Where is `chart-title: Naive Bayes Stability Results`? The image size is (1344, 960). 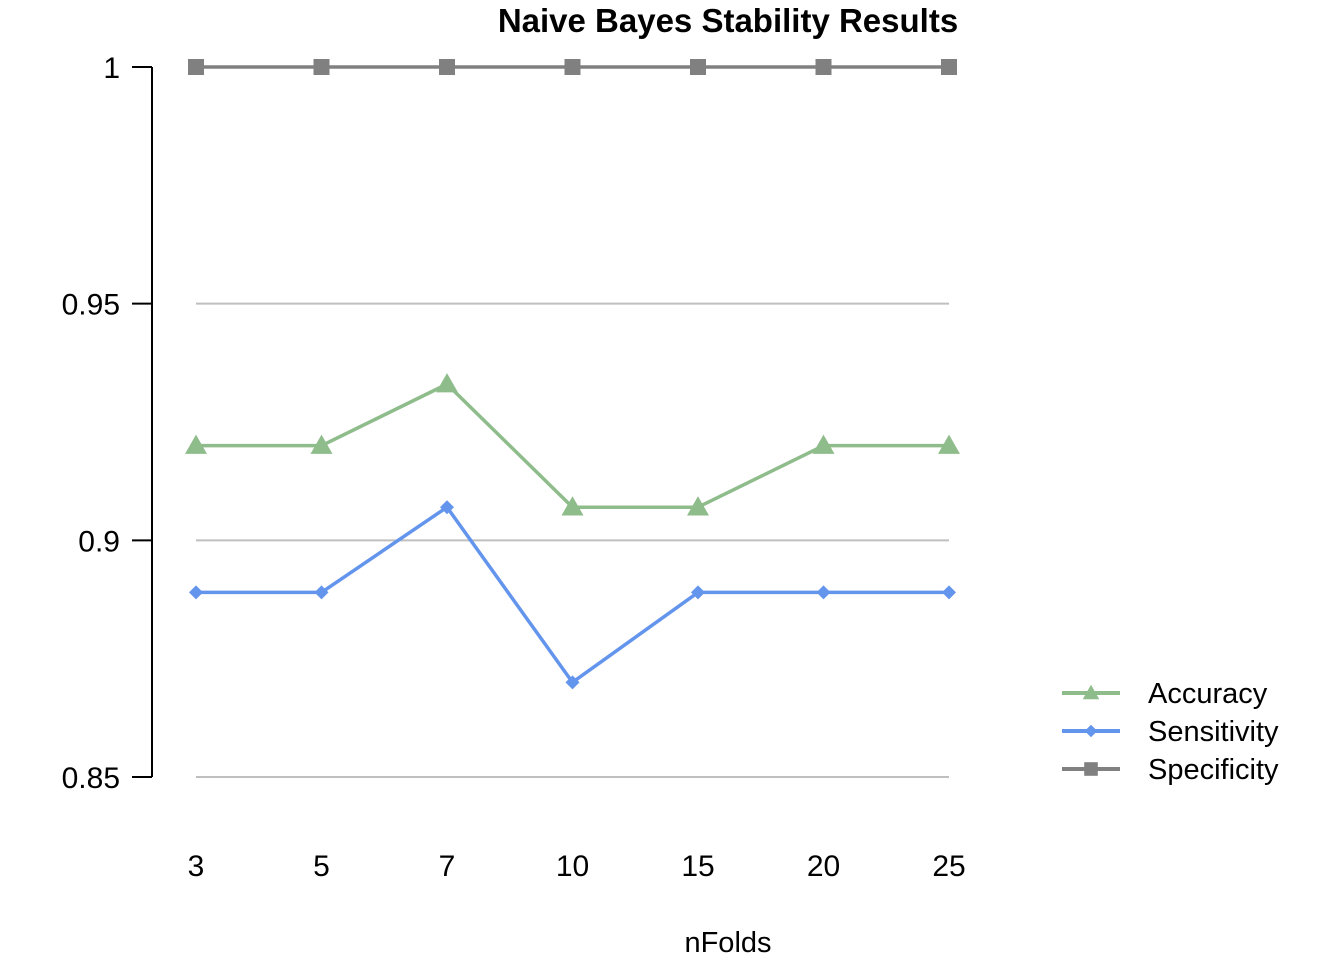 chart-title: Naive Bayes Stability Results is located at coordinates (728, 20).